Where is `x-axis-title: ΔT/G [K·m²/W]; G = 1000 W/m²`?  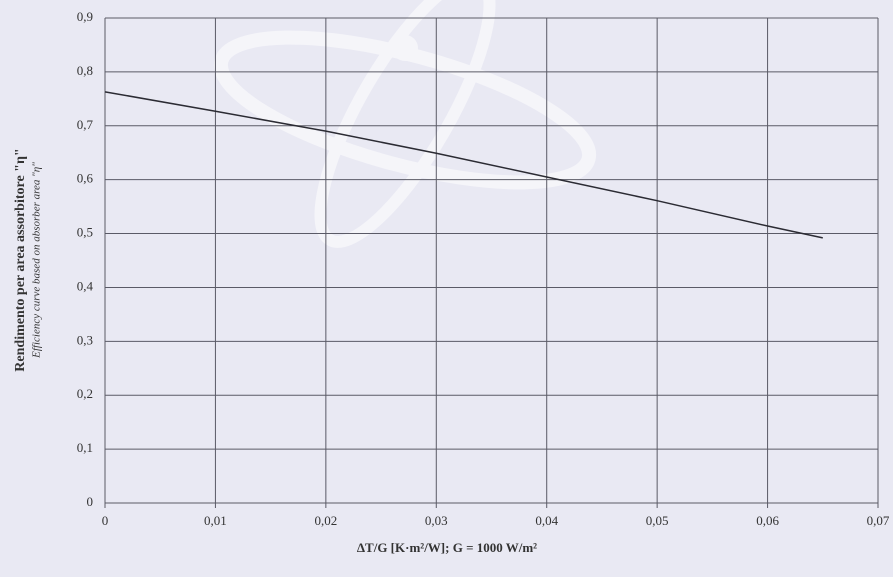 x-axis-title: ΔT/G [K·m²/W]; G = 1000 W/m² is located at coordinates (447, 547).